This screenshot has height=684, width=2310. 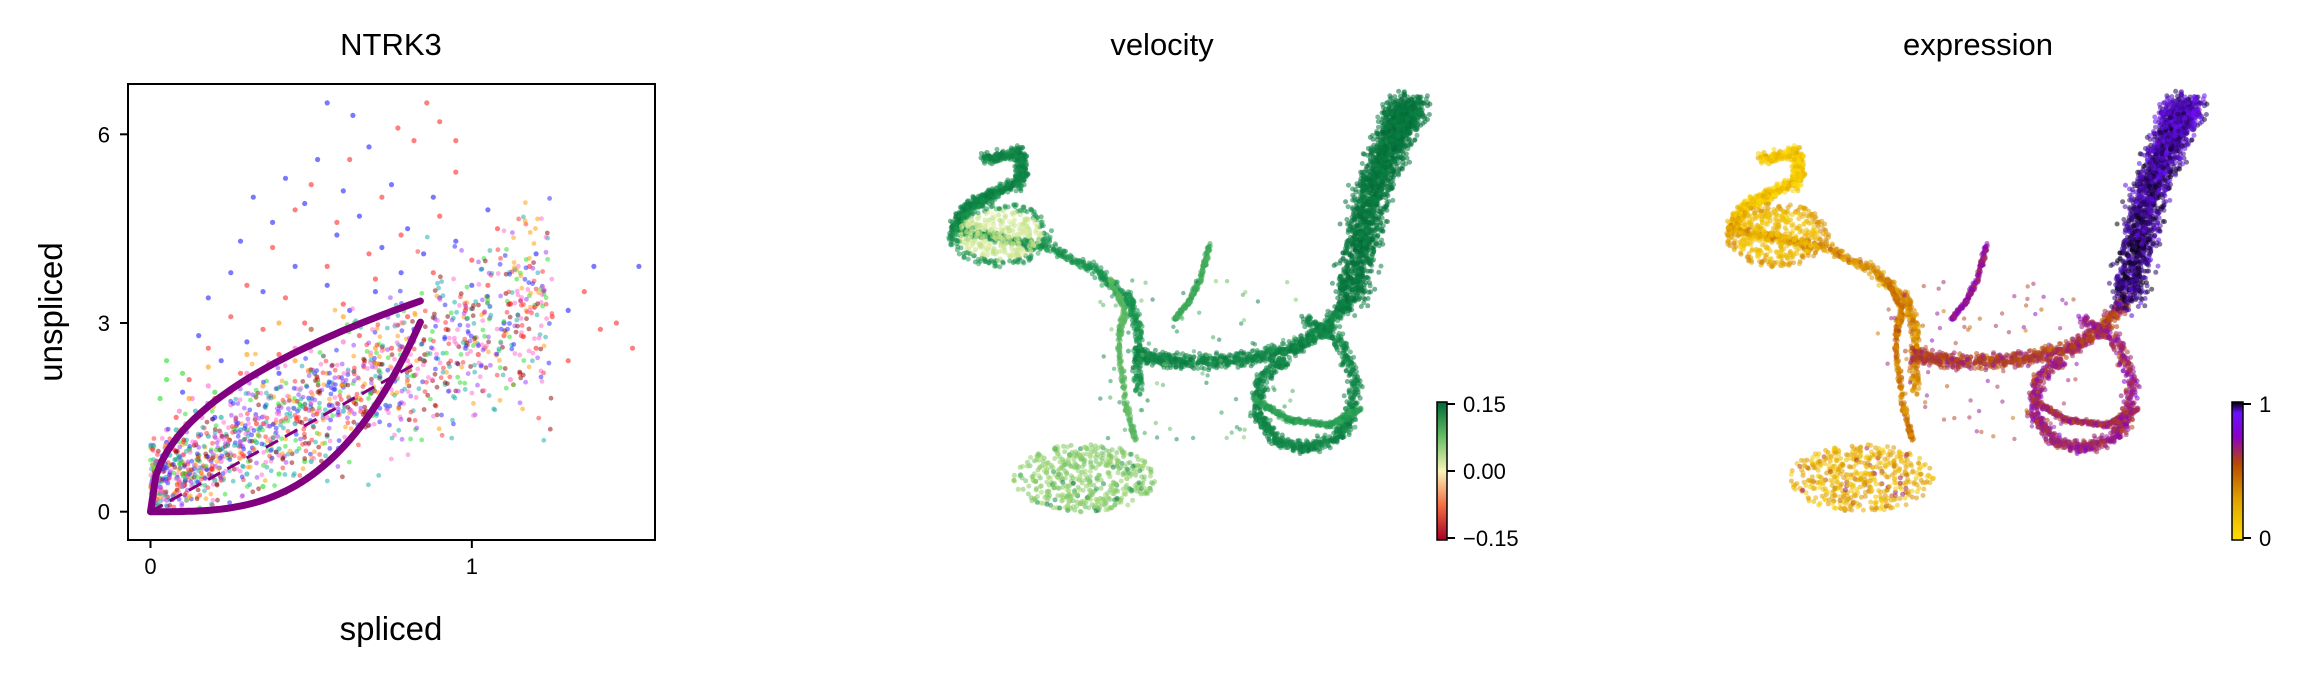 What do you see at coordinates (472, 566) in the screenshot?
I see `x-tick-label: 1` at bounding box center [472, 566].